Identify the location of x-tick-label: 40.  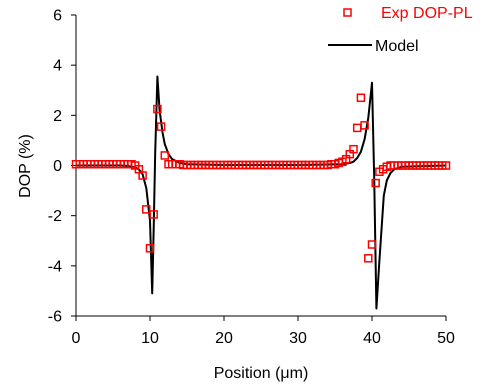
(372, 338).